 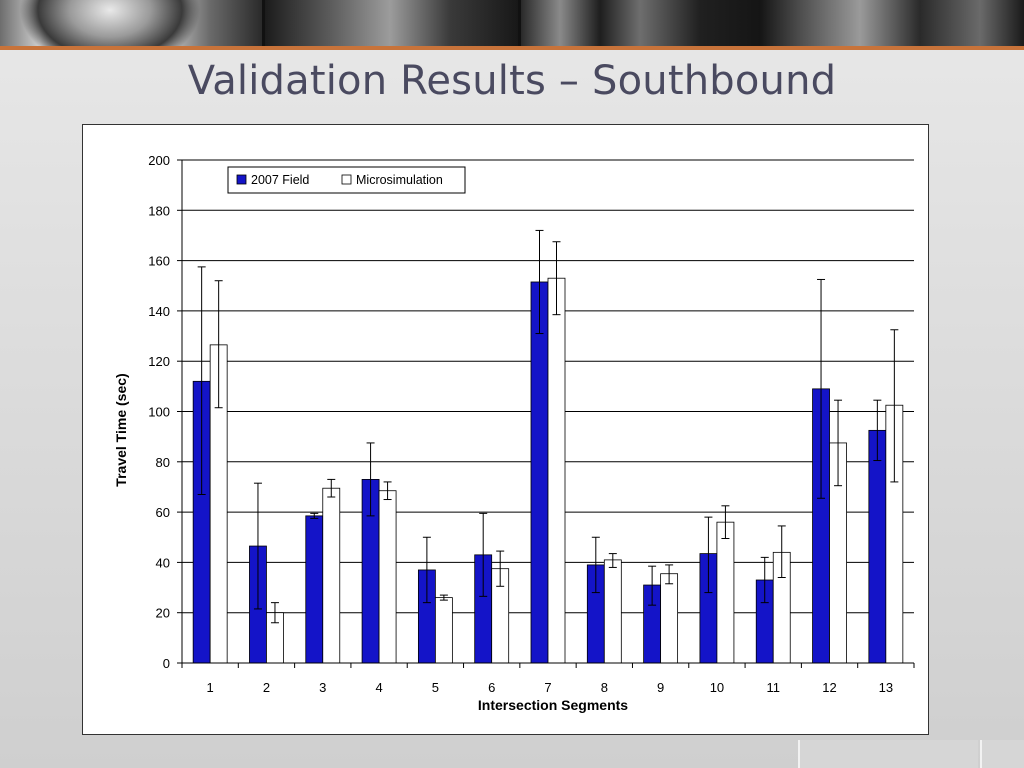 I want to click on x-tick-label: 2, so click(x=266, y=687).